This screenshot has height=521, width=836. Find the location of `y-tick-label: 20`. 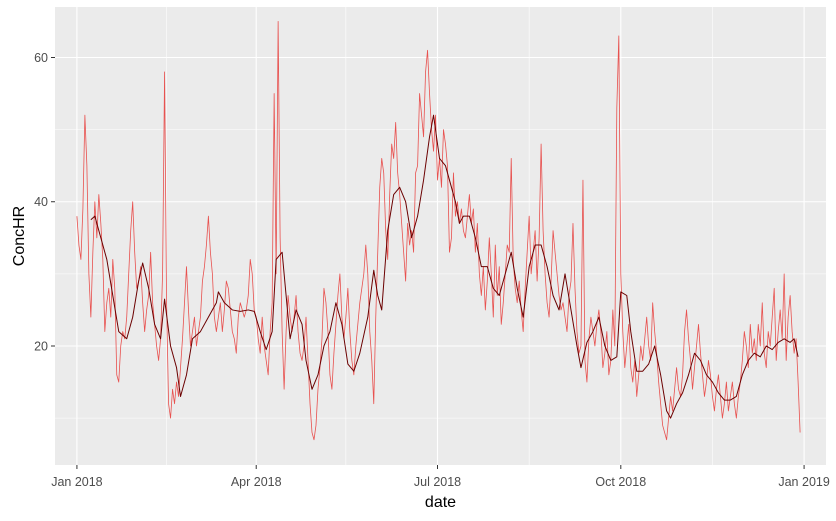

y-tick-label: 20 is located at coordinates (41, 346).